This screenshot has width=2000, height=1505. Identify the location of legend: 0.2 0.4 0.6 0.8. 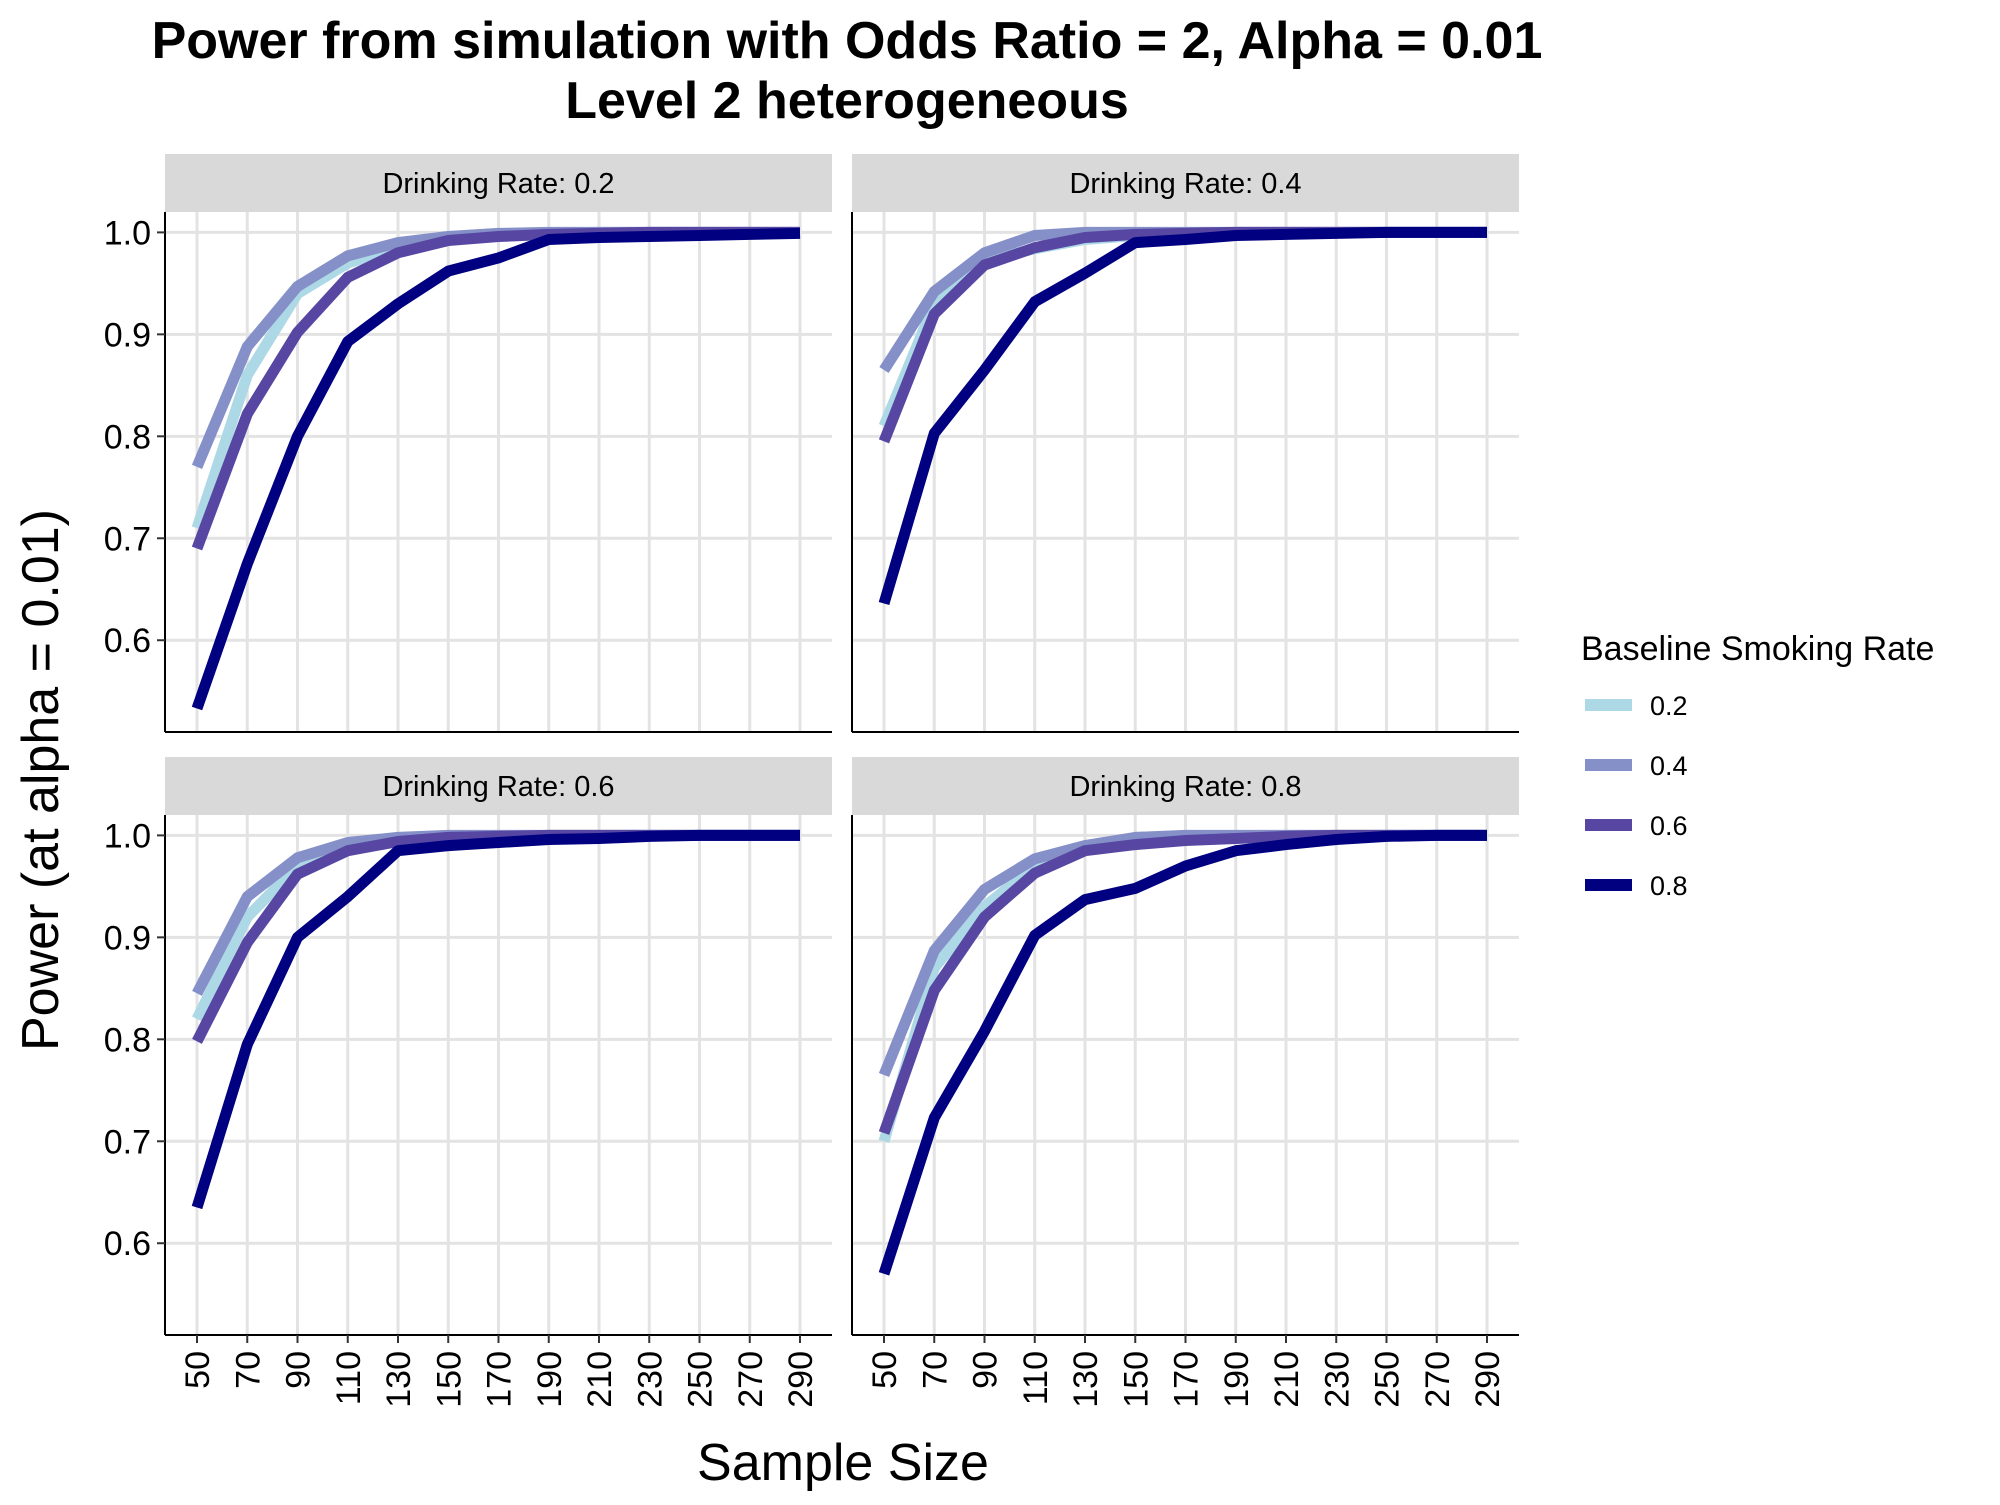
(1636, 796).